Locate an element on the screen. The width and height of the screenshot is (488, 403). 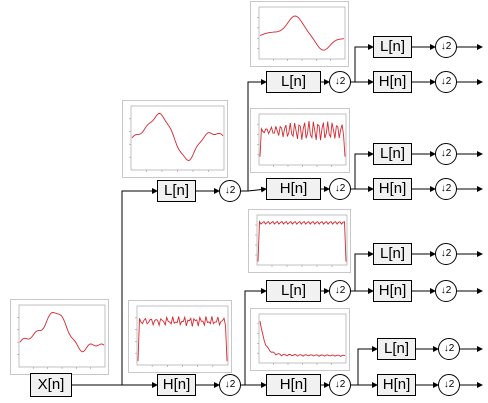
connector-to-lowpass-3b is located at coordinates (362, 170).